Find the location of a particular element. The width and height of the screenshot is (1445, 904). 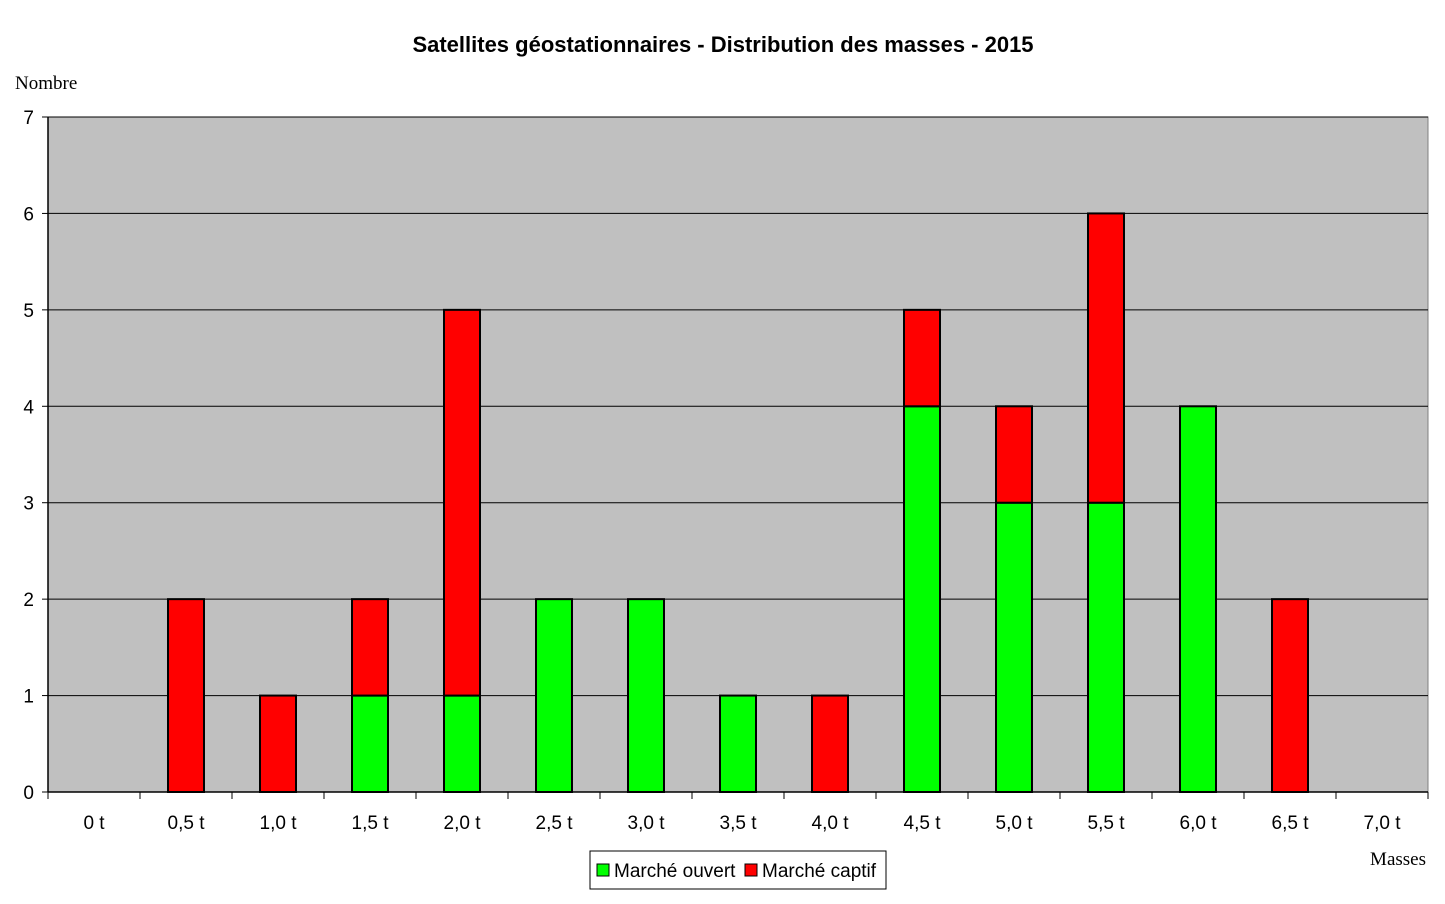

x-tick-label: 3,5 t is located at coordinates (739, 823).